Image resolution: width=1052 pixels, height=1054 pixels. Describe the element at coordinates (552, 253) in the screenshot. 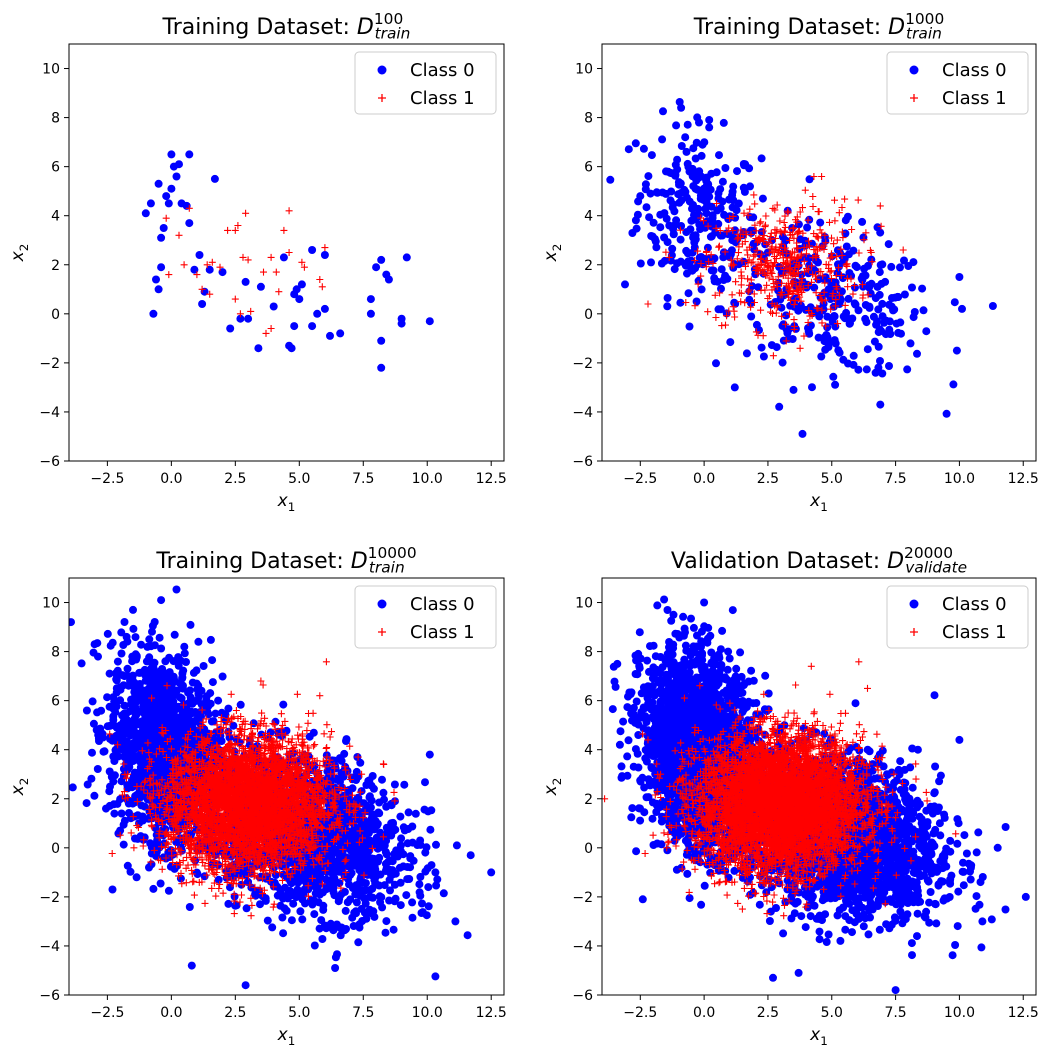

I see `y-axis-label: x2` at that location.